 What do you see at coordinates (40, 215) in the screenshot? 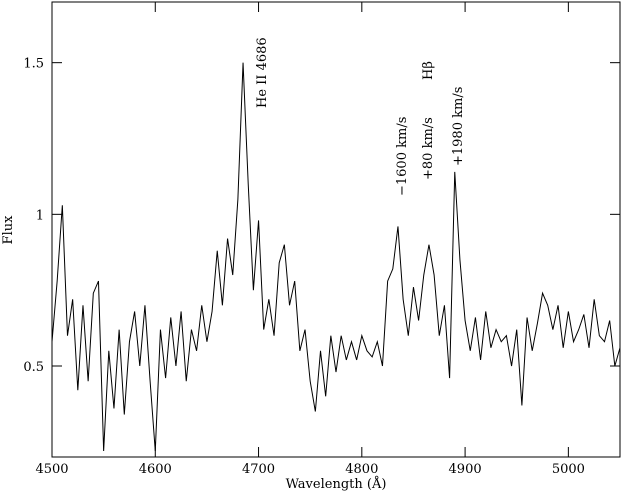
I see `y-tick-label: 1` at bounding box center [40, 215].